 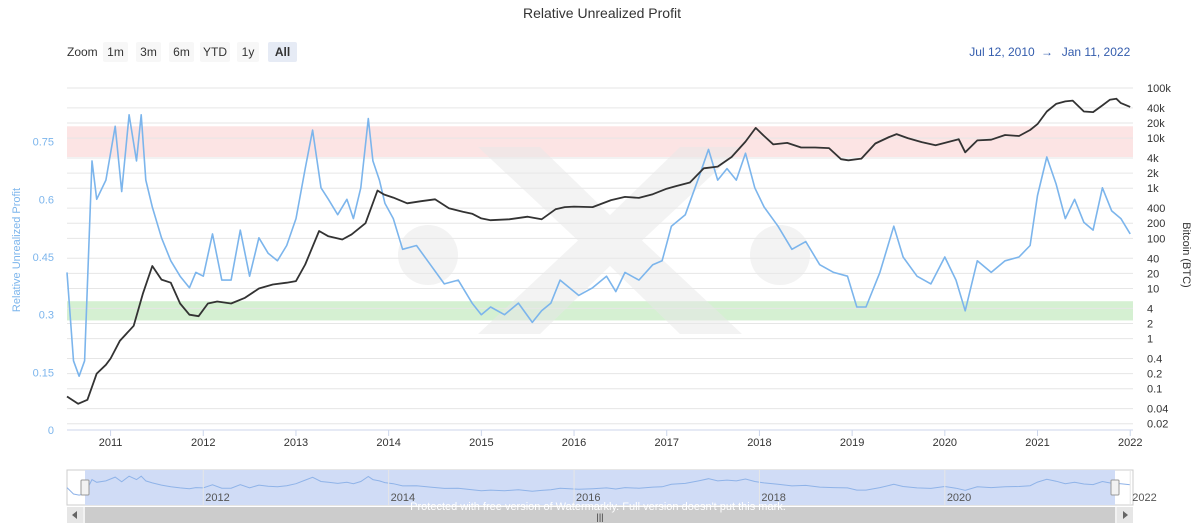 I want to click on x-tick-label: 2015, so click(x=481, y=443).